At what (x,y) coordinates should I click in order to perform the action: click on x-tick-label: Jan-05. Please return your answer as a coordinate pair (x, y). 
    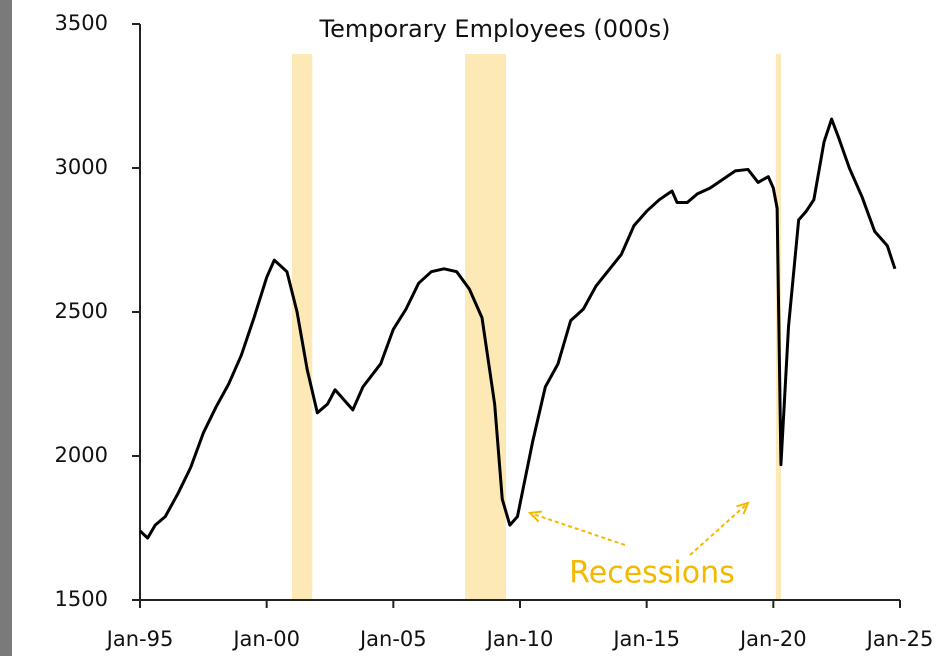
    Looking at the image, I should click on (392, 639).